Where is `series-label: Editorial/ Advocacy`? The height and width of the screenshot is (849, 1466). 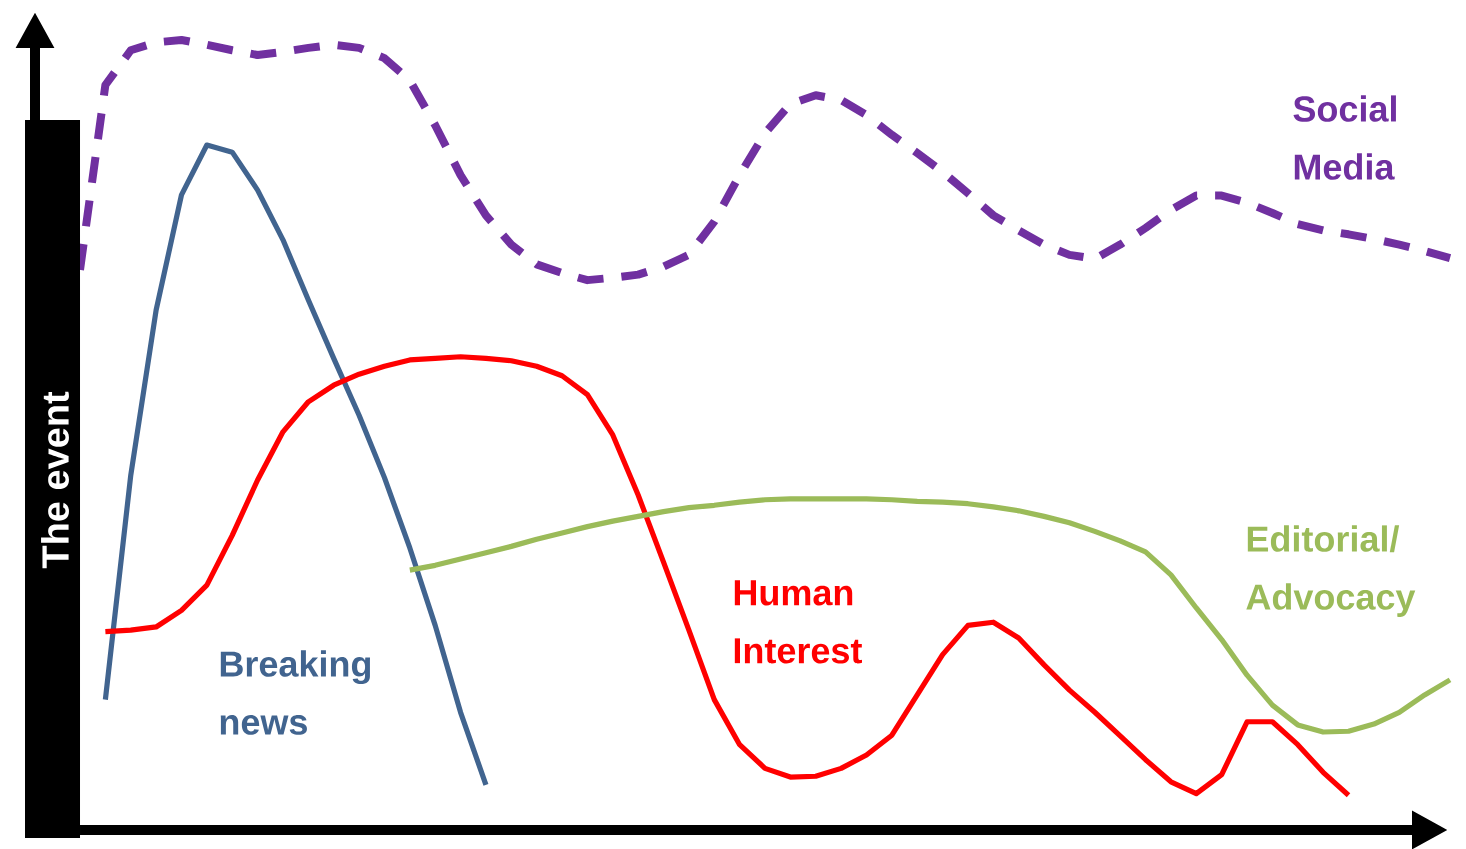
series-label: Editorial/ Advocacy is located at coordinates (1331, 571).